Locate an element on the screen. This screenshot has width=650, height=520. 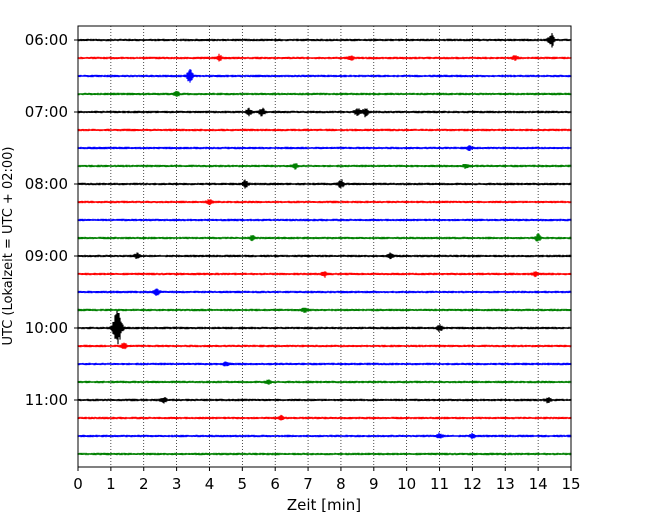
x-tick-label: 7 is located at coordinates (308, 484).